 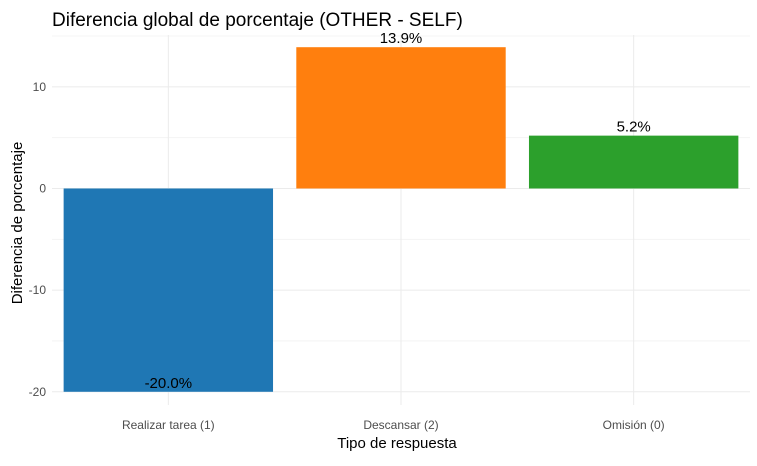 What do you see at coordinates (634, 425) in the screenshot?
I see `x-tick-label: Omisión (0)` at bounding box center [634, 425].